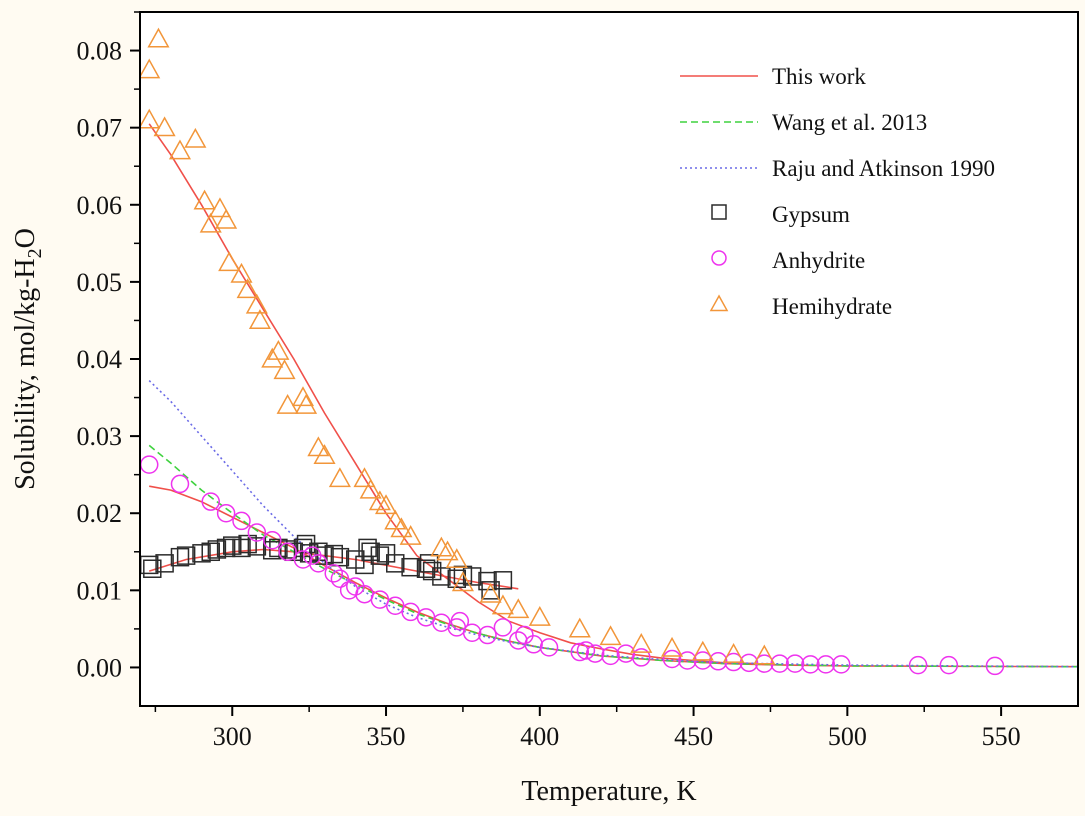  What do you see at coordinates (100, 667) in the screenshot?
I see `y-tick-label-0: 0.00` at bounding box center [100, 667].